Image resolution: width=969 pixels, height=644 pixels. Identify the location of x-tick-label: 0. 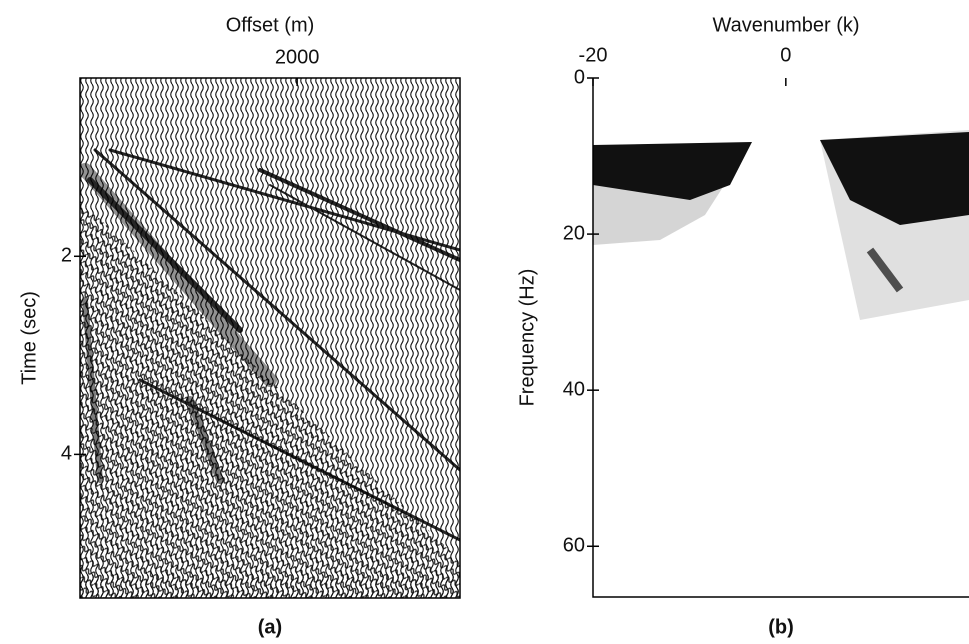
(785, 55).